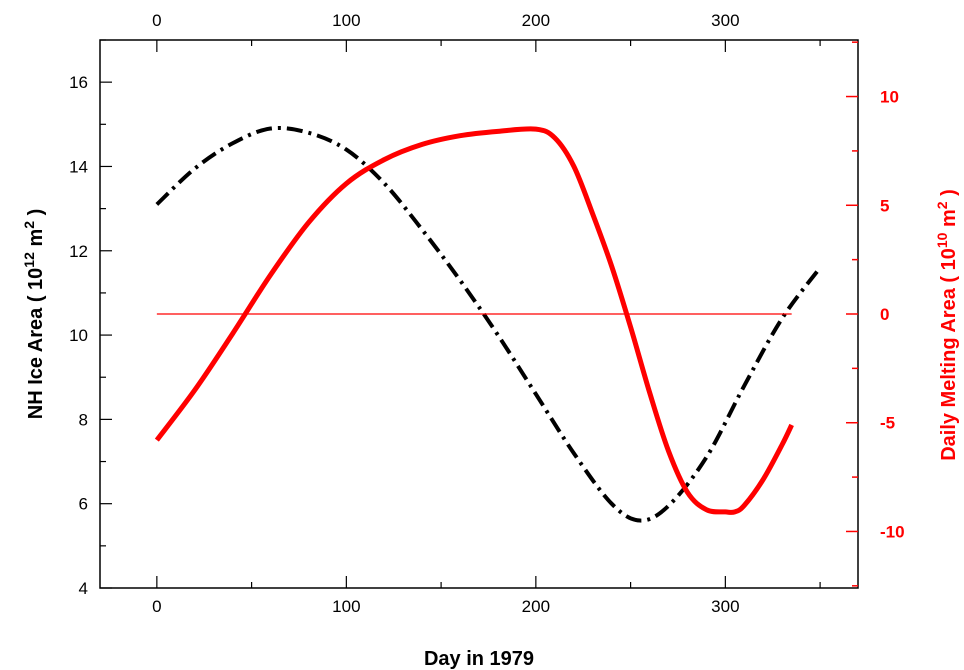  What do you see at coordinates (949, 354) in the screenshot?
I see `right-y-title-prefix: Daily Melting Area ( 10` at bounding box center [949, 354].